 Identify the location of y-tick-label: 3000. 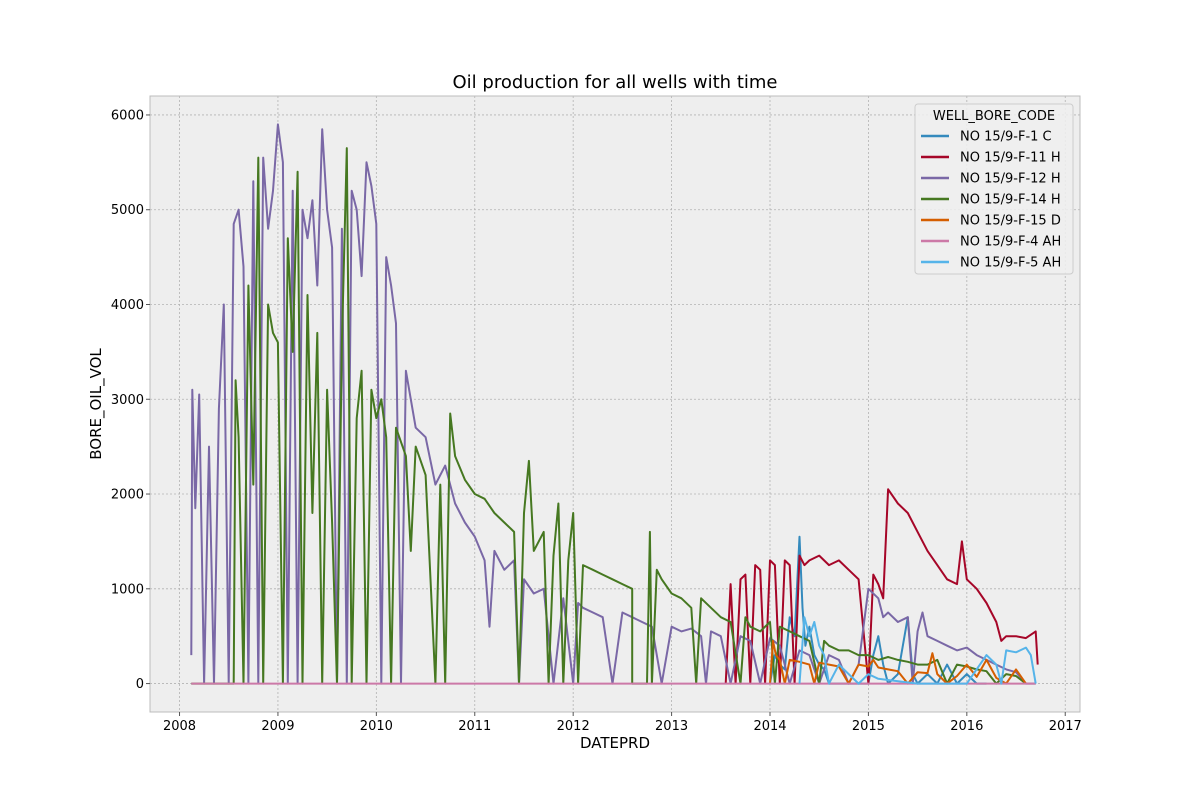
(127, 400).